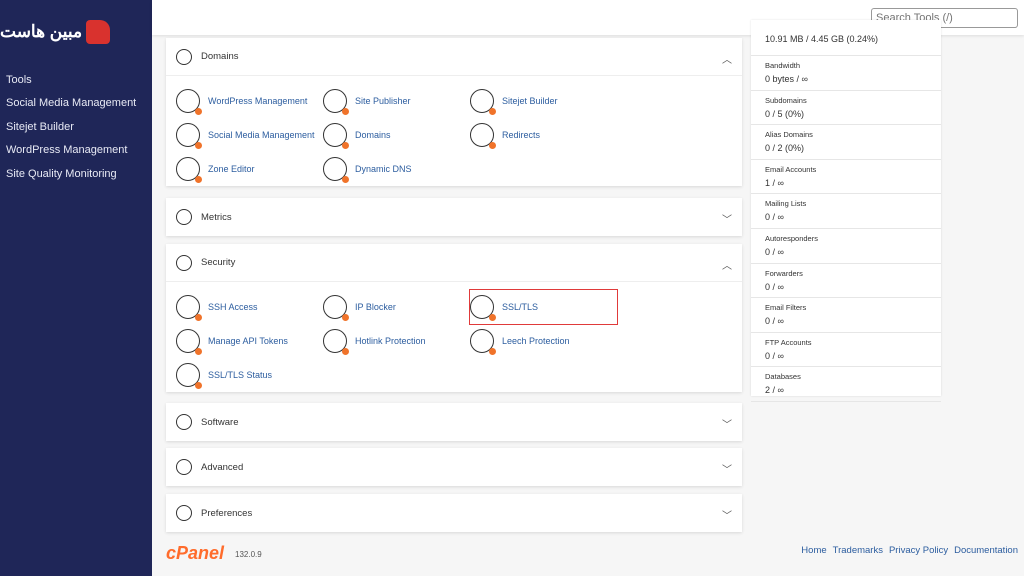  What do you see at coordinates (483, 342) in the screenshot?
I see `leech-protection-icon` at bounding box center [483, 342].